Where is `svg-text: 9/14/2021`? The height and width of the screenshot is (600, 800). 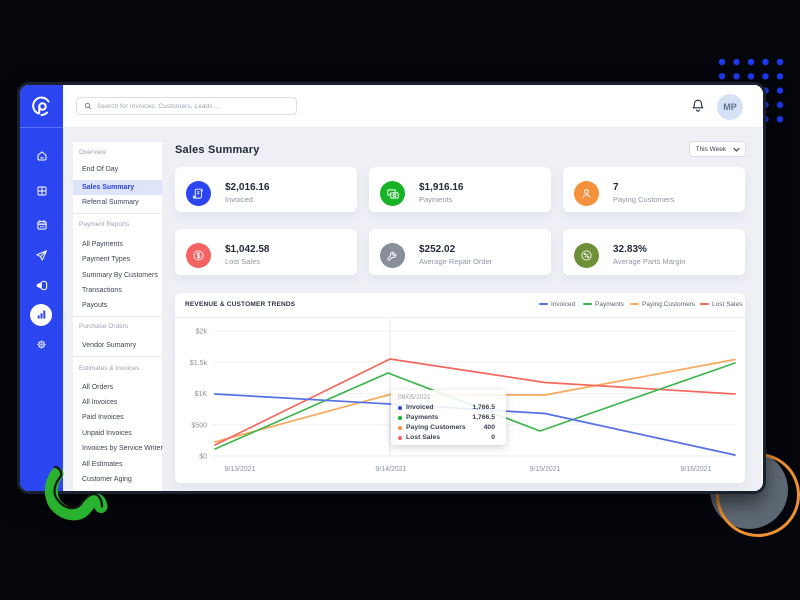
svg-text: 9/14/2021 is located at coordinates (390, 469).